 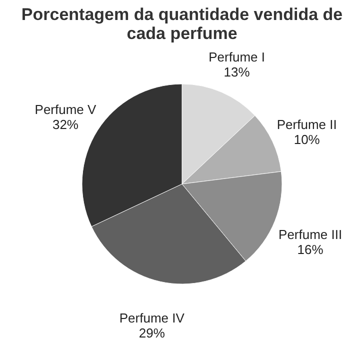 I want to click on slice-label: Perfume IV, so click(x=152, y=318).